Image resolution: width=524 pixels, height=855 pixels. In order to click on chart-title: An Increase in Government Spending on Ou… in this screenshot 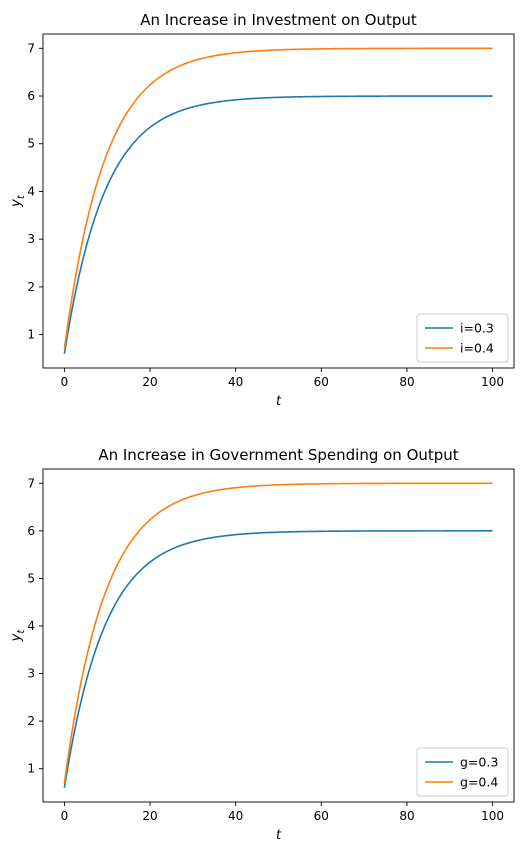, I will do `click(278, 455)`.